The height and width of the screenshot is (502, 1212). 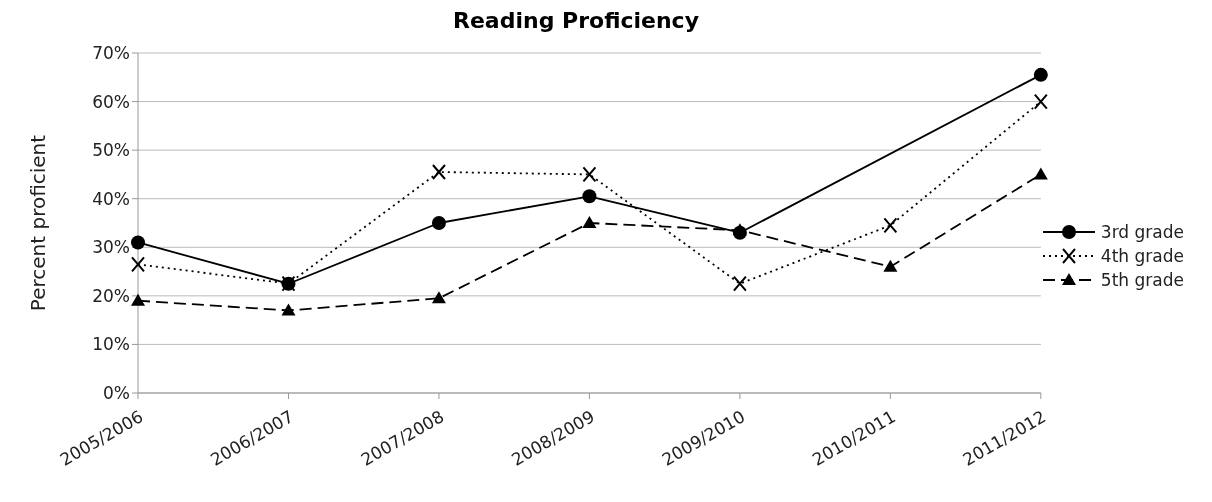 I want to click on y-axis-title: Percent proficient, so click(x=38, y=223).